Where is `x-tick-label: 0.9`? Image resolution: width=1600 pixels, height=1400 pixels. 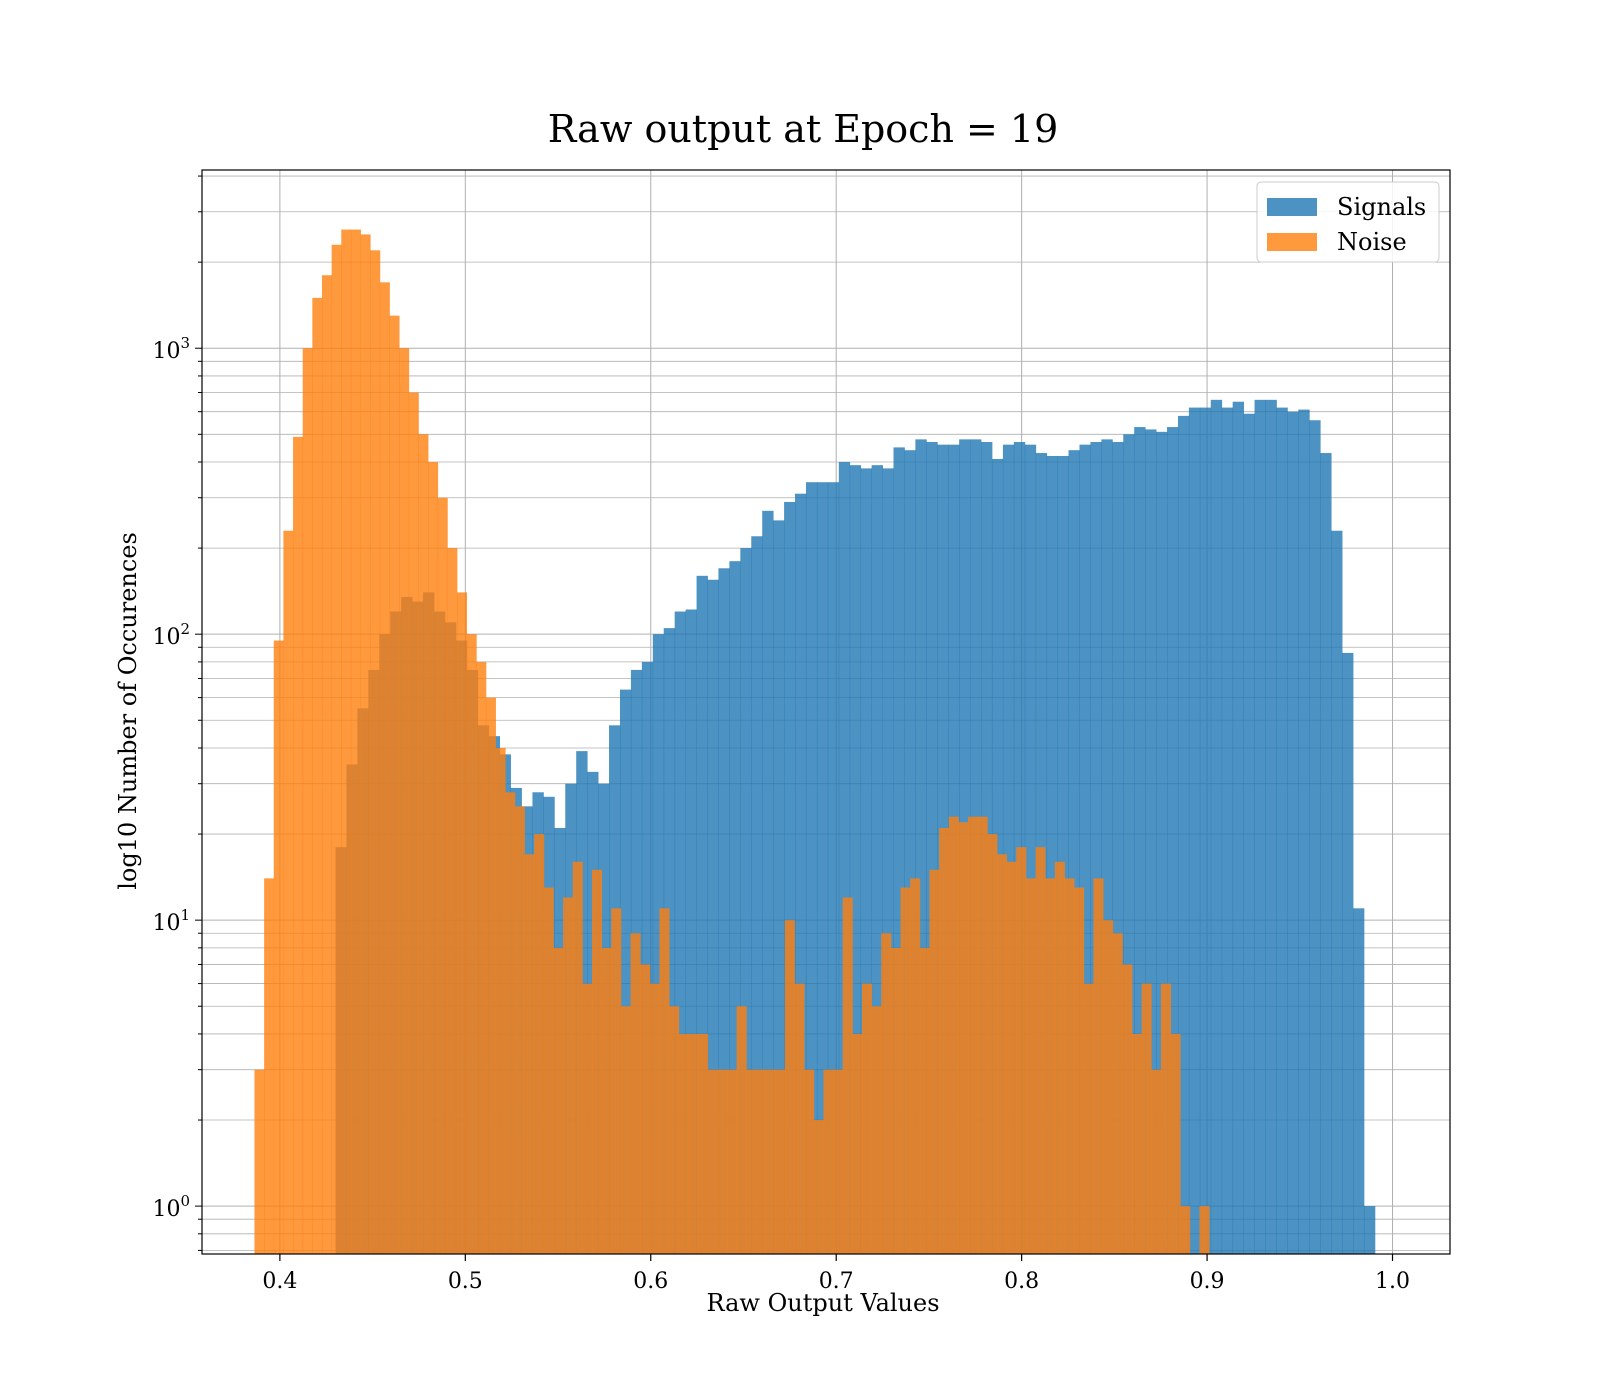
x-tick-label: 0.9 is located at coordinates (1207, 1281).